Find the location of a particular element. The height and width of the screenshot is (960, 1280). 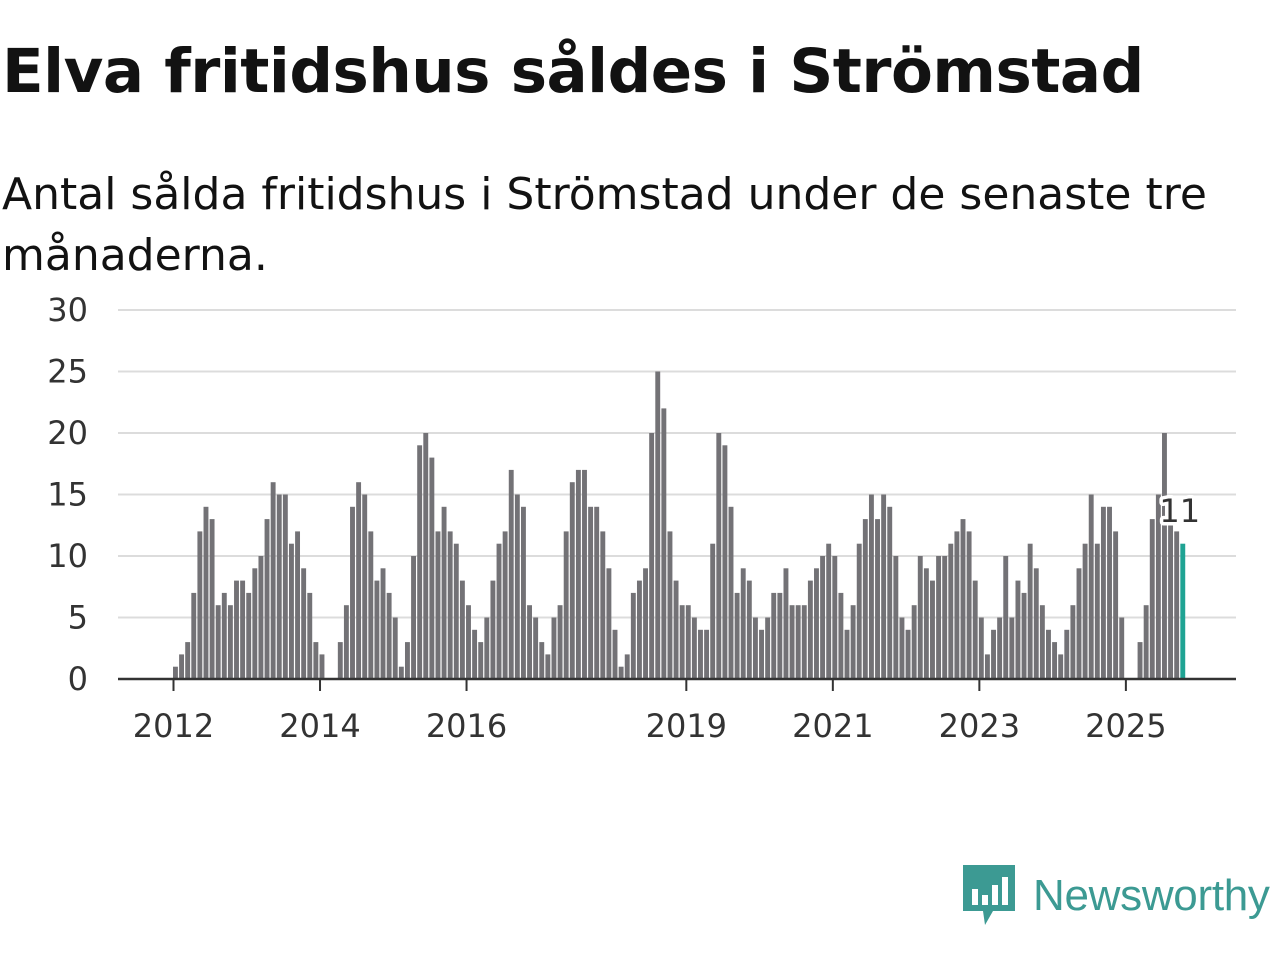

brand-name: Newsworthy is located at coordinates (1151, 895).